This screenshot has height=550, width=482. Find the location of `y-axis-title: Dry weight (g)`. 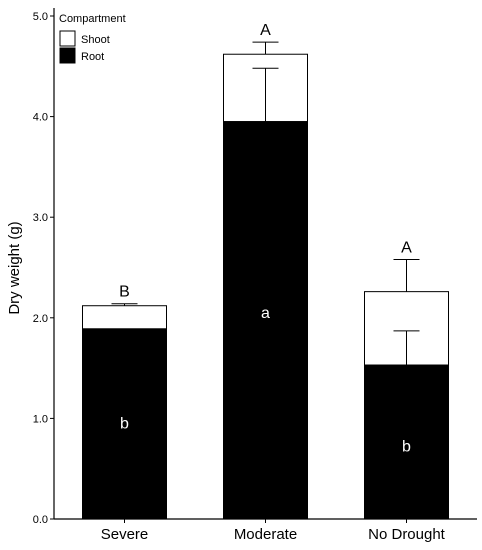

y-axis-title: Dry weight (g) is located at coordinates (14, 267).